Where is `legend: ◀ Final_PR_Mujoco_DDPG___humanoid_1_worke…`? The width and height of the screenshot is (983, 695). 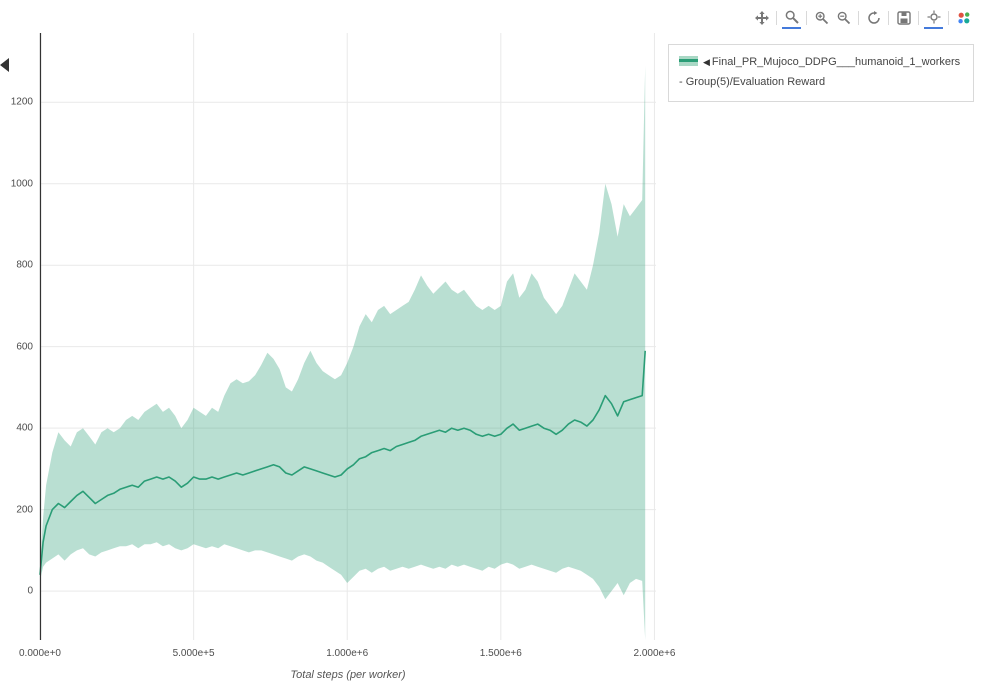 legend: ◀ Final_PR_Mujoco_DDPG___humanoid_1_worke… is located at coordinates (821, 73).